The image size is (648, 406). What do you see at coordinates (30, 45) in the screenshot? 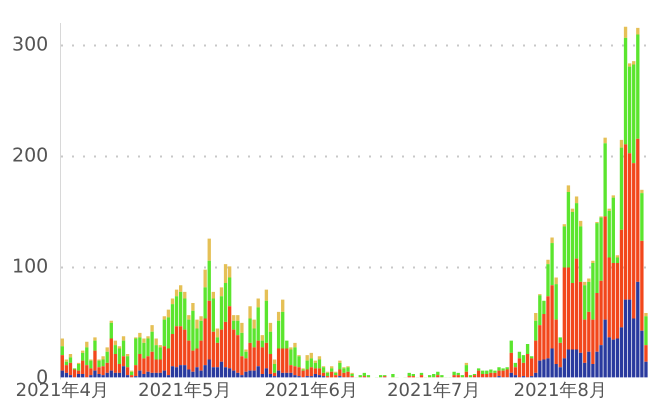
I see `y-tick-label: 300` at bounding box center [30, 45].